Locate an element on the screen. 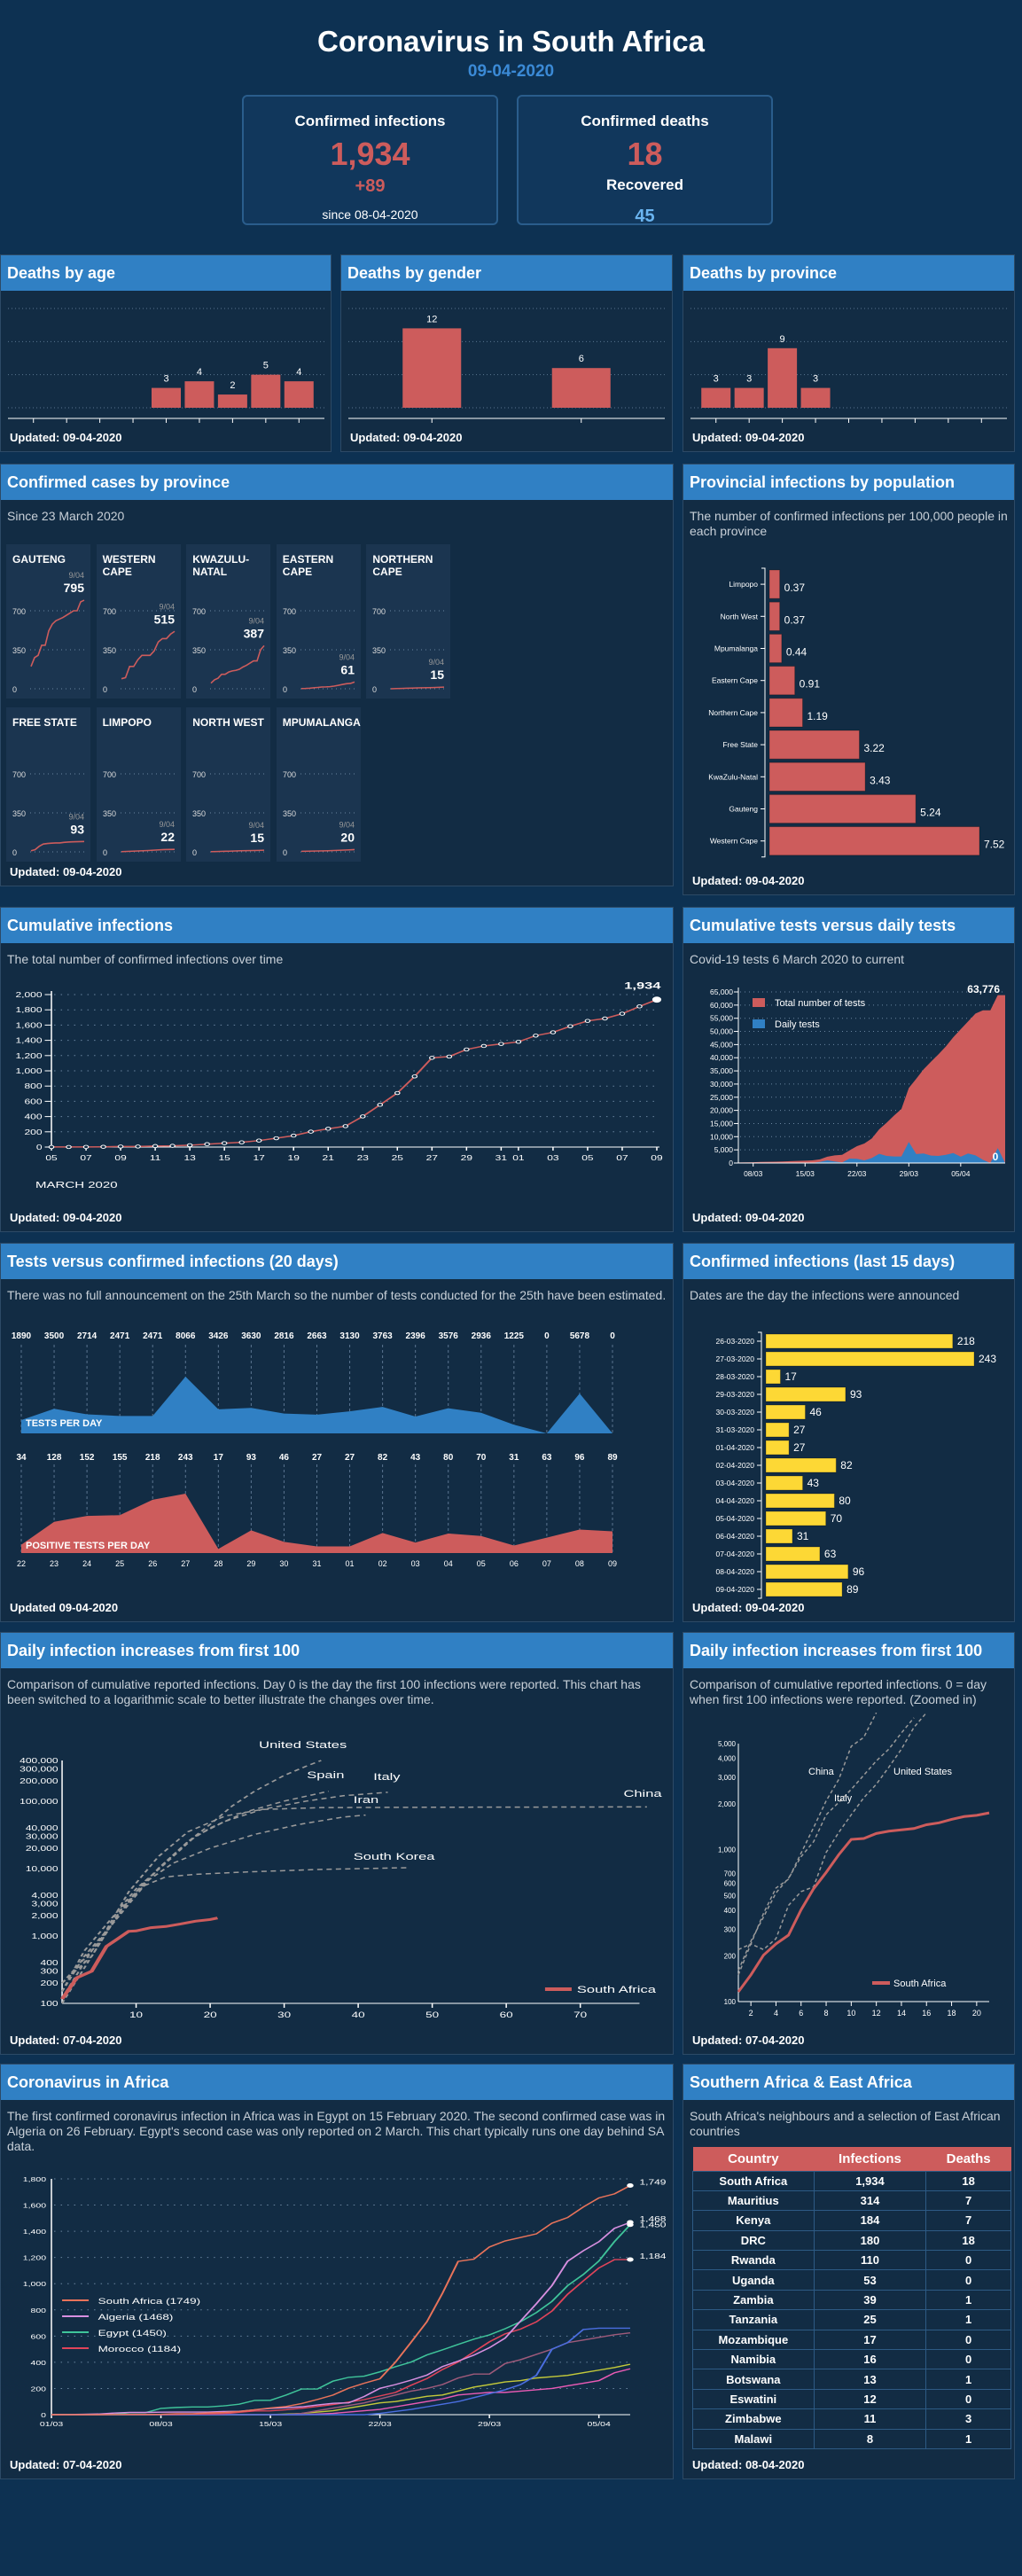 This screenshot has height=2576, width=1022. y-tick-label: 1,000 is located at coordinates (727, 1850).